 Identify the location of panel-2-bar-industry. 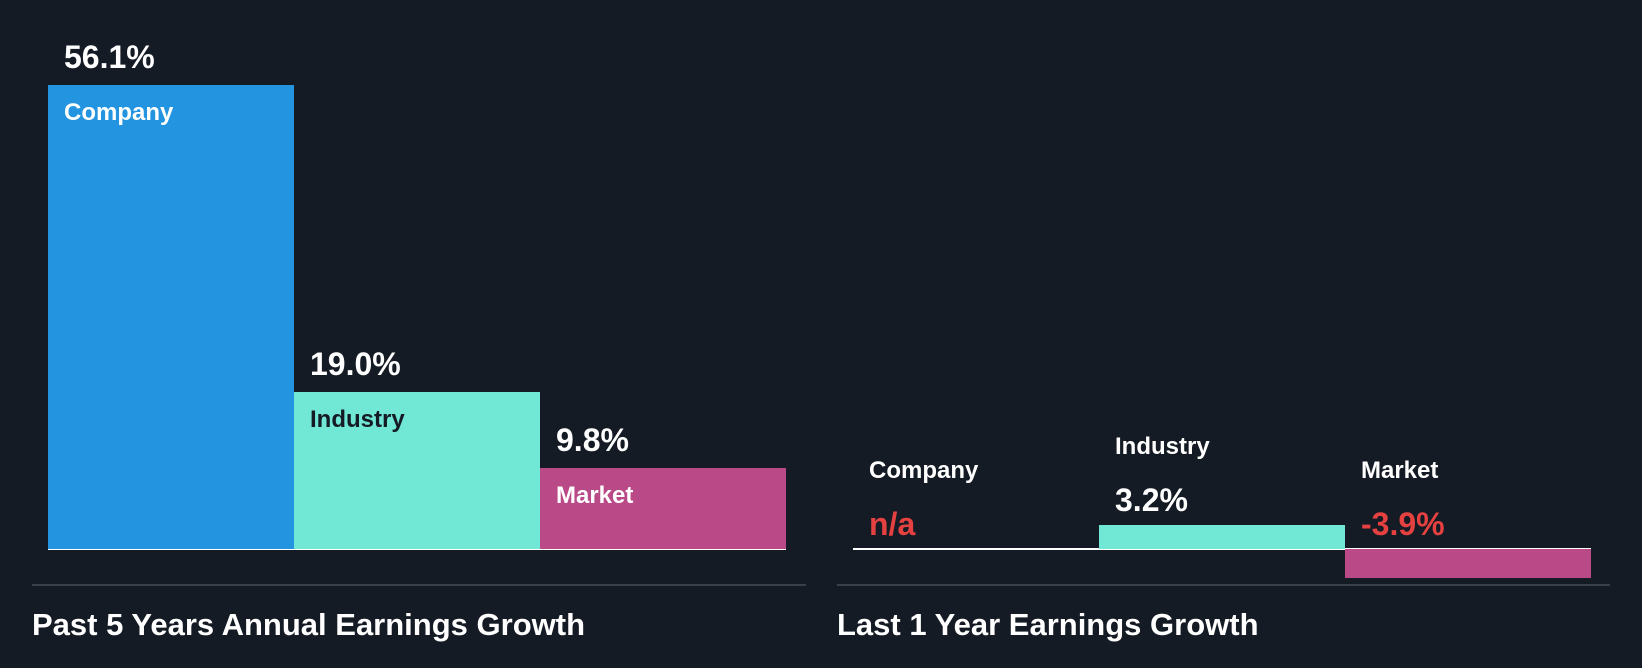
(1222, 537).